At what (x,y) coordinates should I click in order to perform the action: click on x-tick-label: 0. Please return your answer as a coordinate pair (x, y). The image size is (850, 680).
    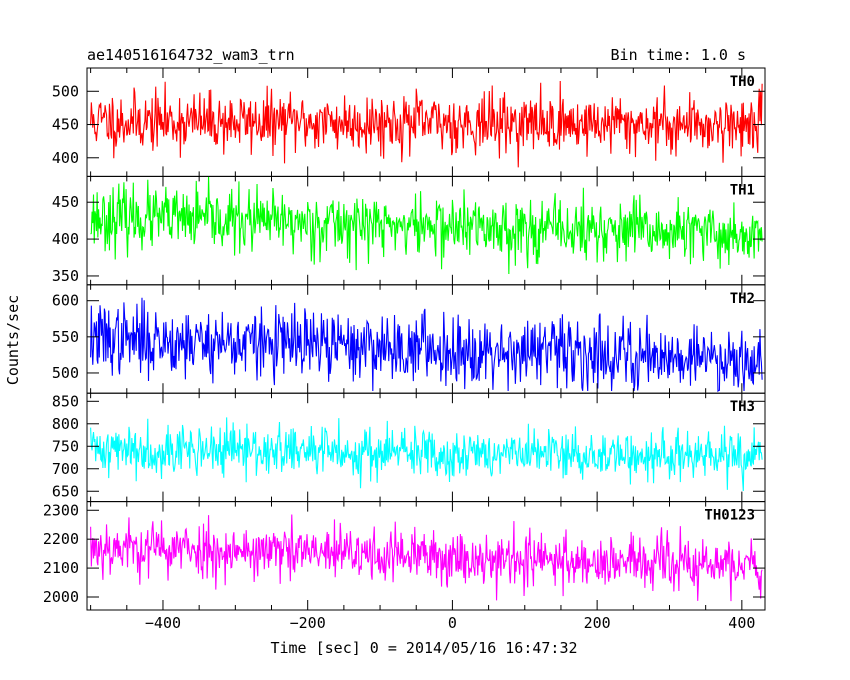
    Looking at the image, I should click on (452, 623).